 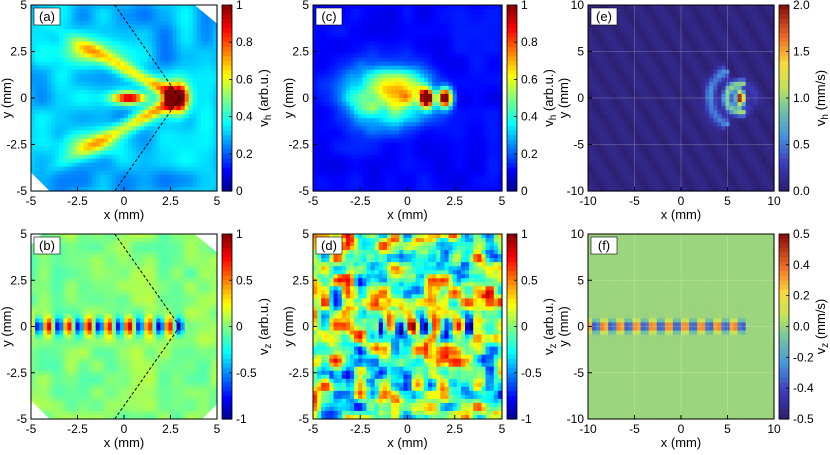 I want to click on y-tick-label: -5, so click(x=303, y=191).